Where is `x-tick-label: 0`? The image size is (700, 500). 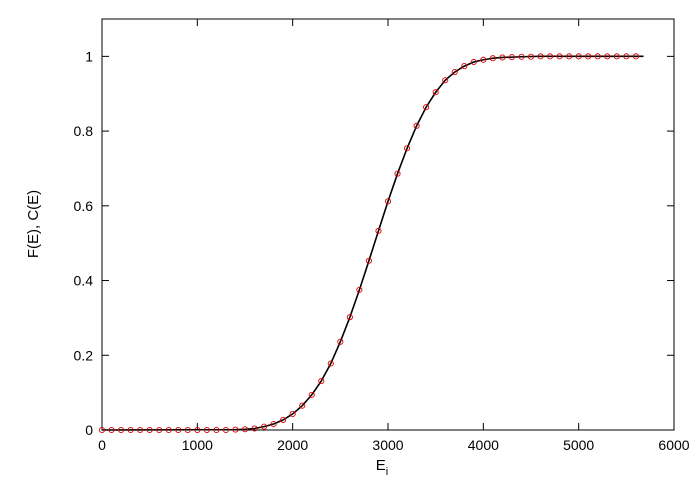
x-tick-label: 0 is located at coordinates (102, 445).